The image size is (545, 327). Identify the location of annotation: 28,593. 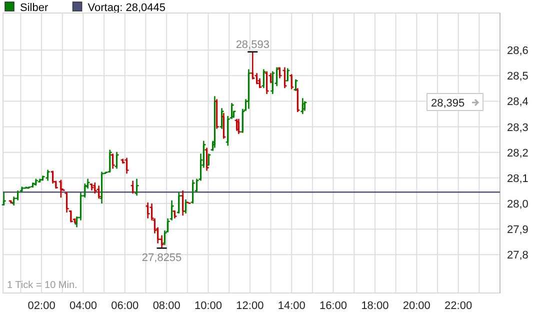
(253, 44).